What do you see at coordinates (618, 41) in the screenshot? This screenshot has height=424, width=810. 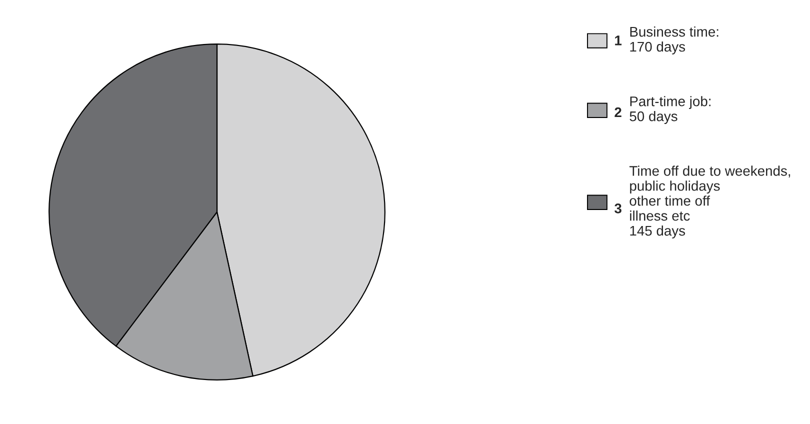 I see `text: 1` at bounding box center [618, 41].